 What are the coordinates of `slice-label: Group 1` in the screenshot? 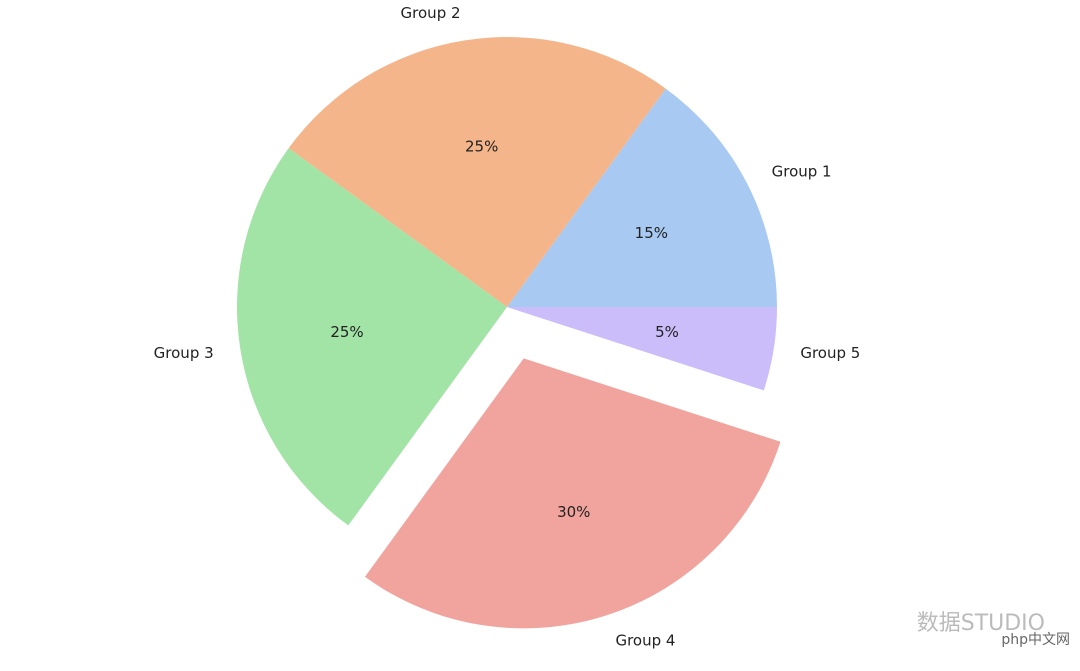 It's located at (802, 172).